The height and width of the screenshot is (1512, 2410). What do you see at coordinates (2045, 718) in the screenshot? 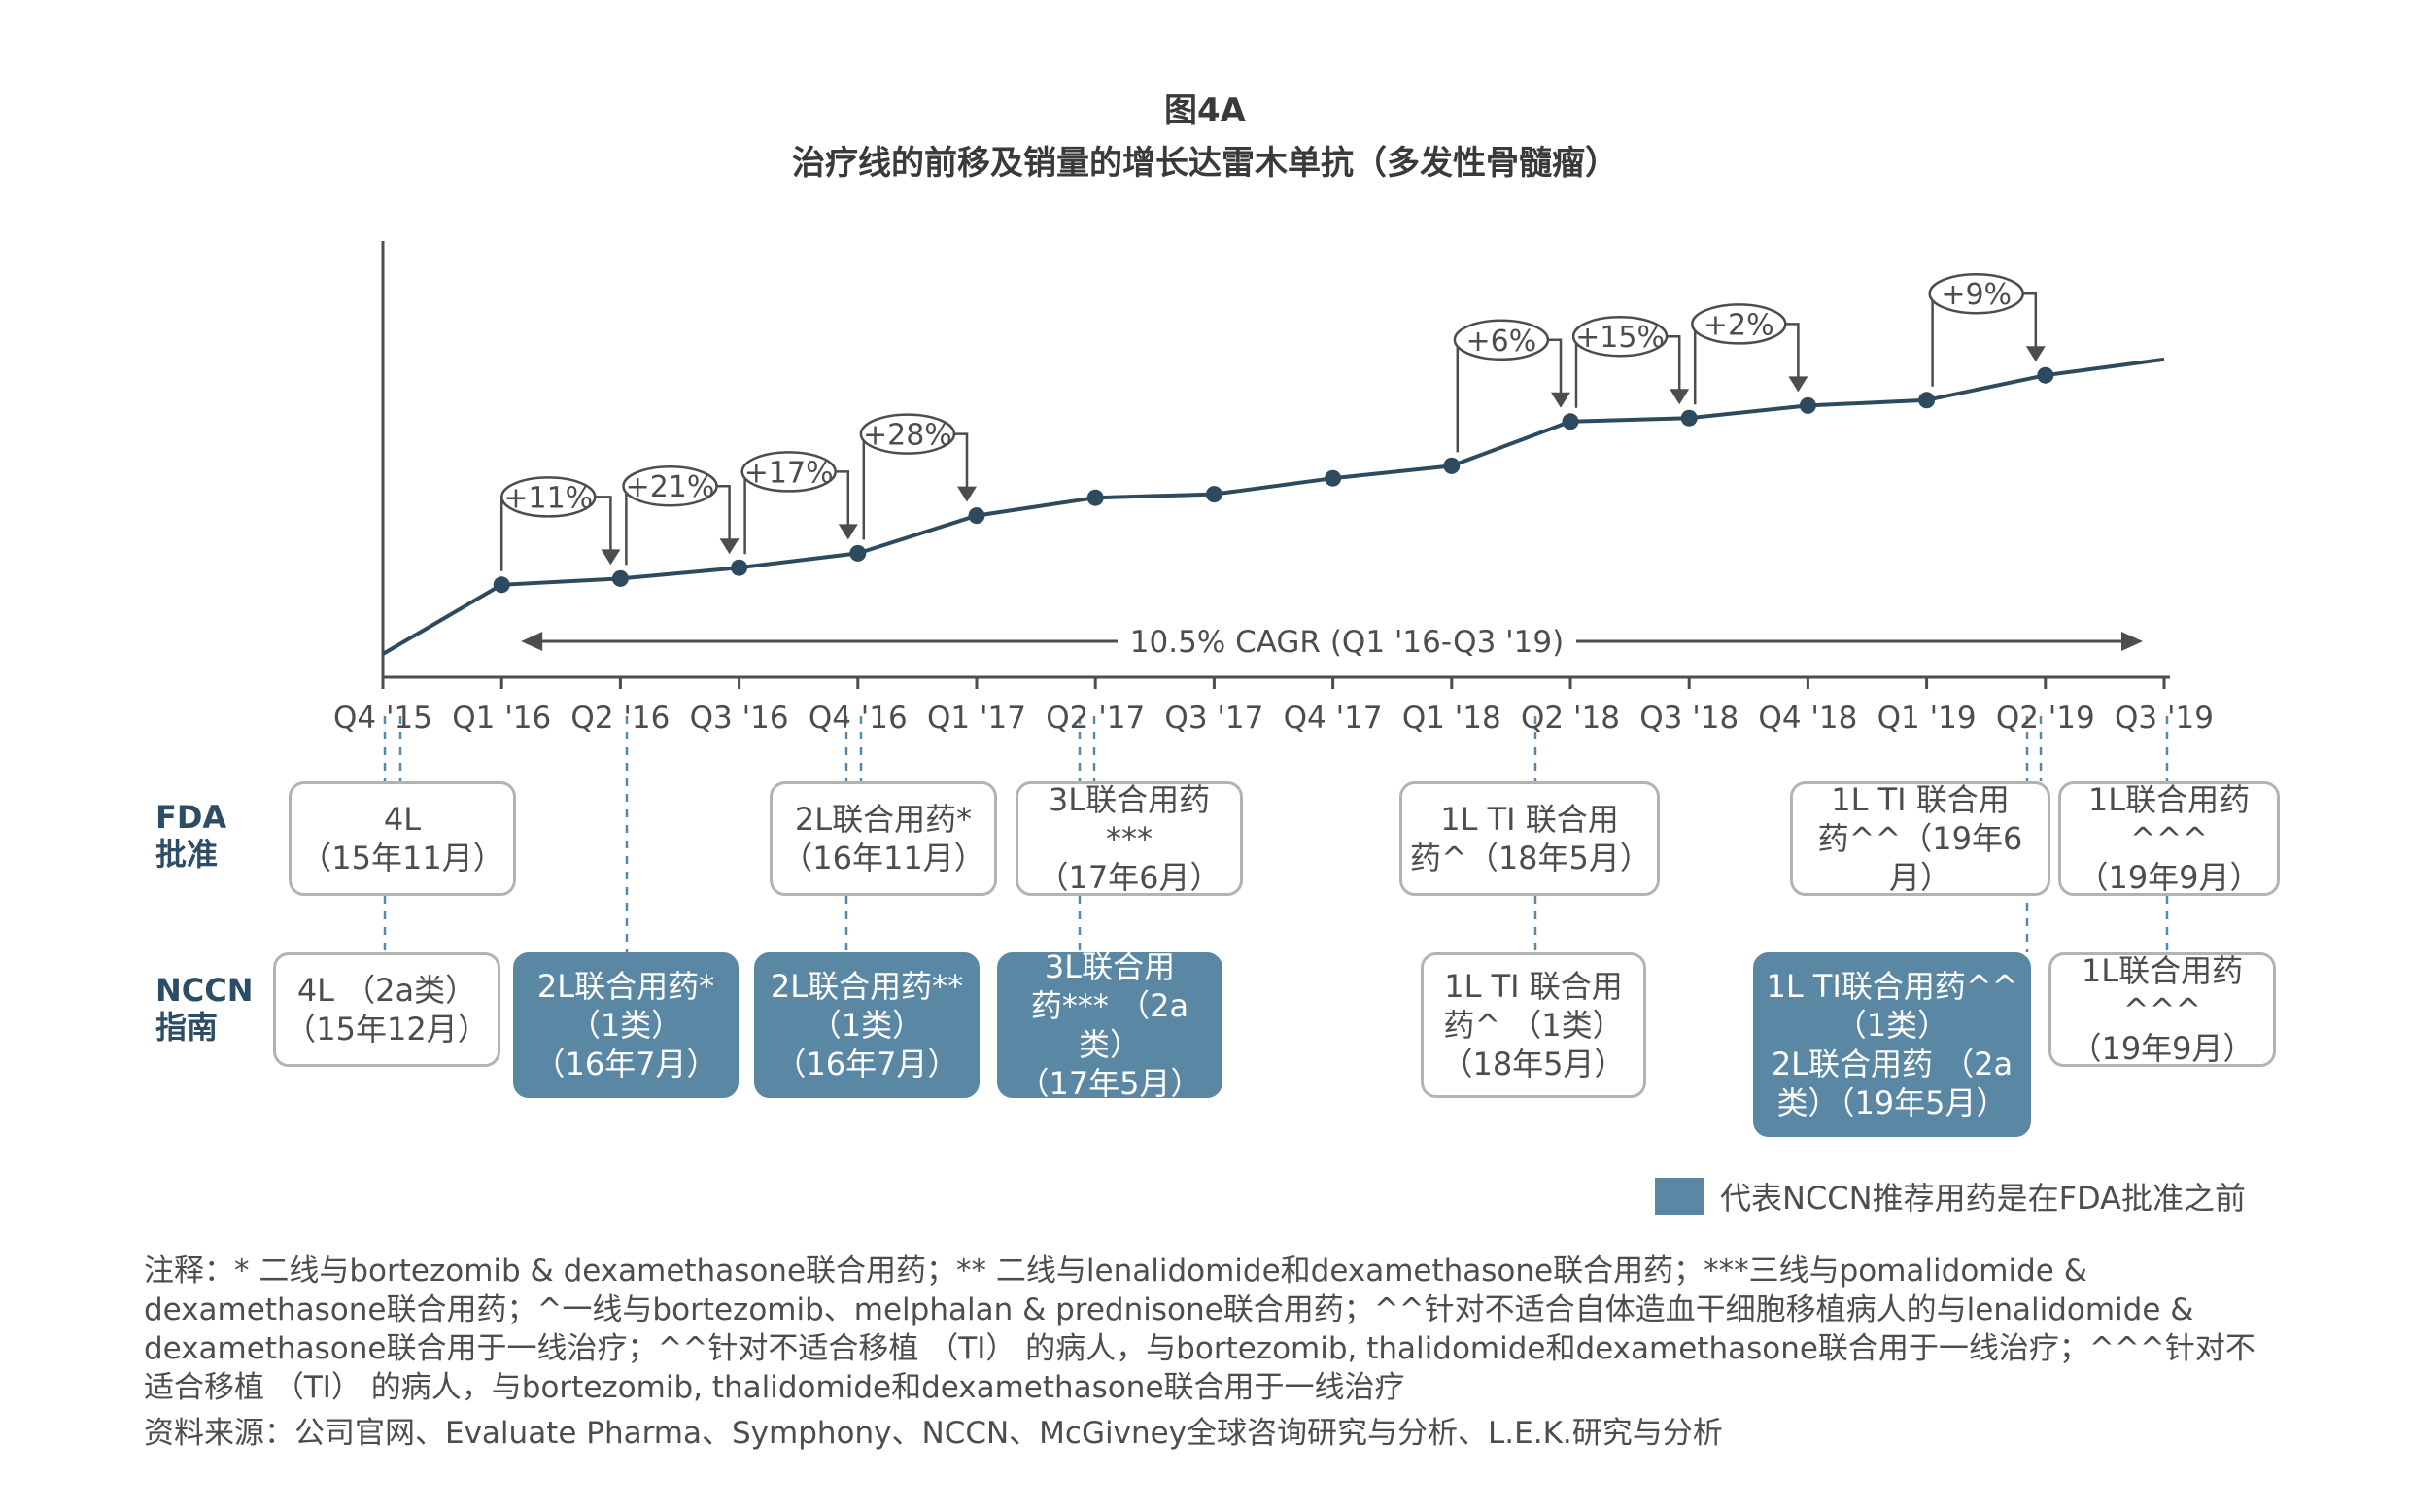
I see `x-tick-label: Q2 '19` at bounding box center [2045, 718].